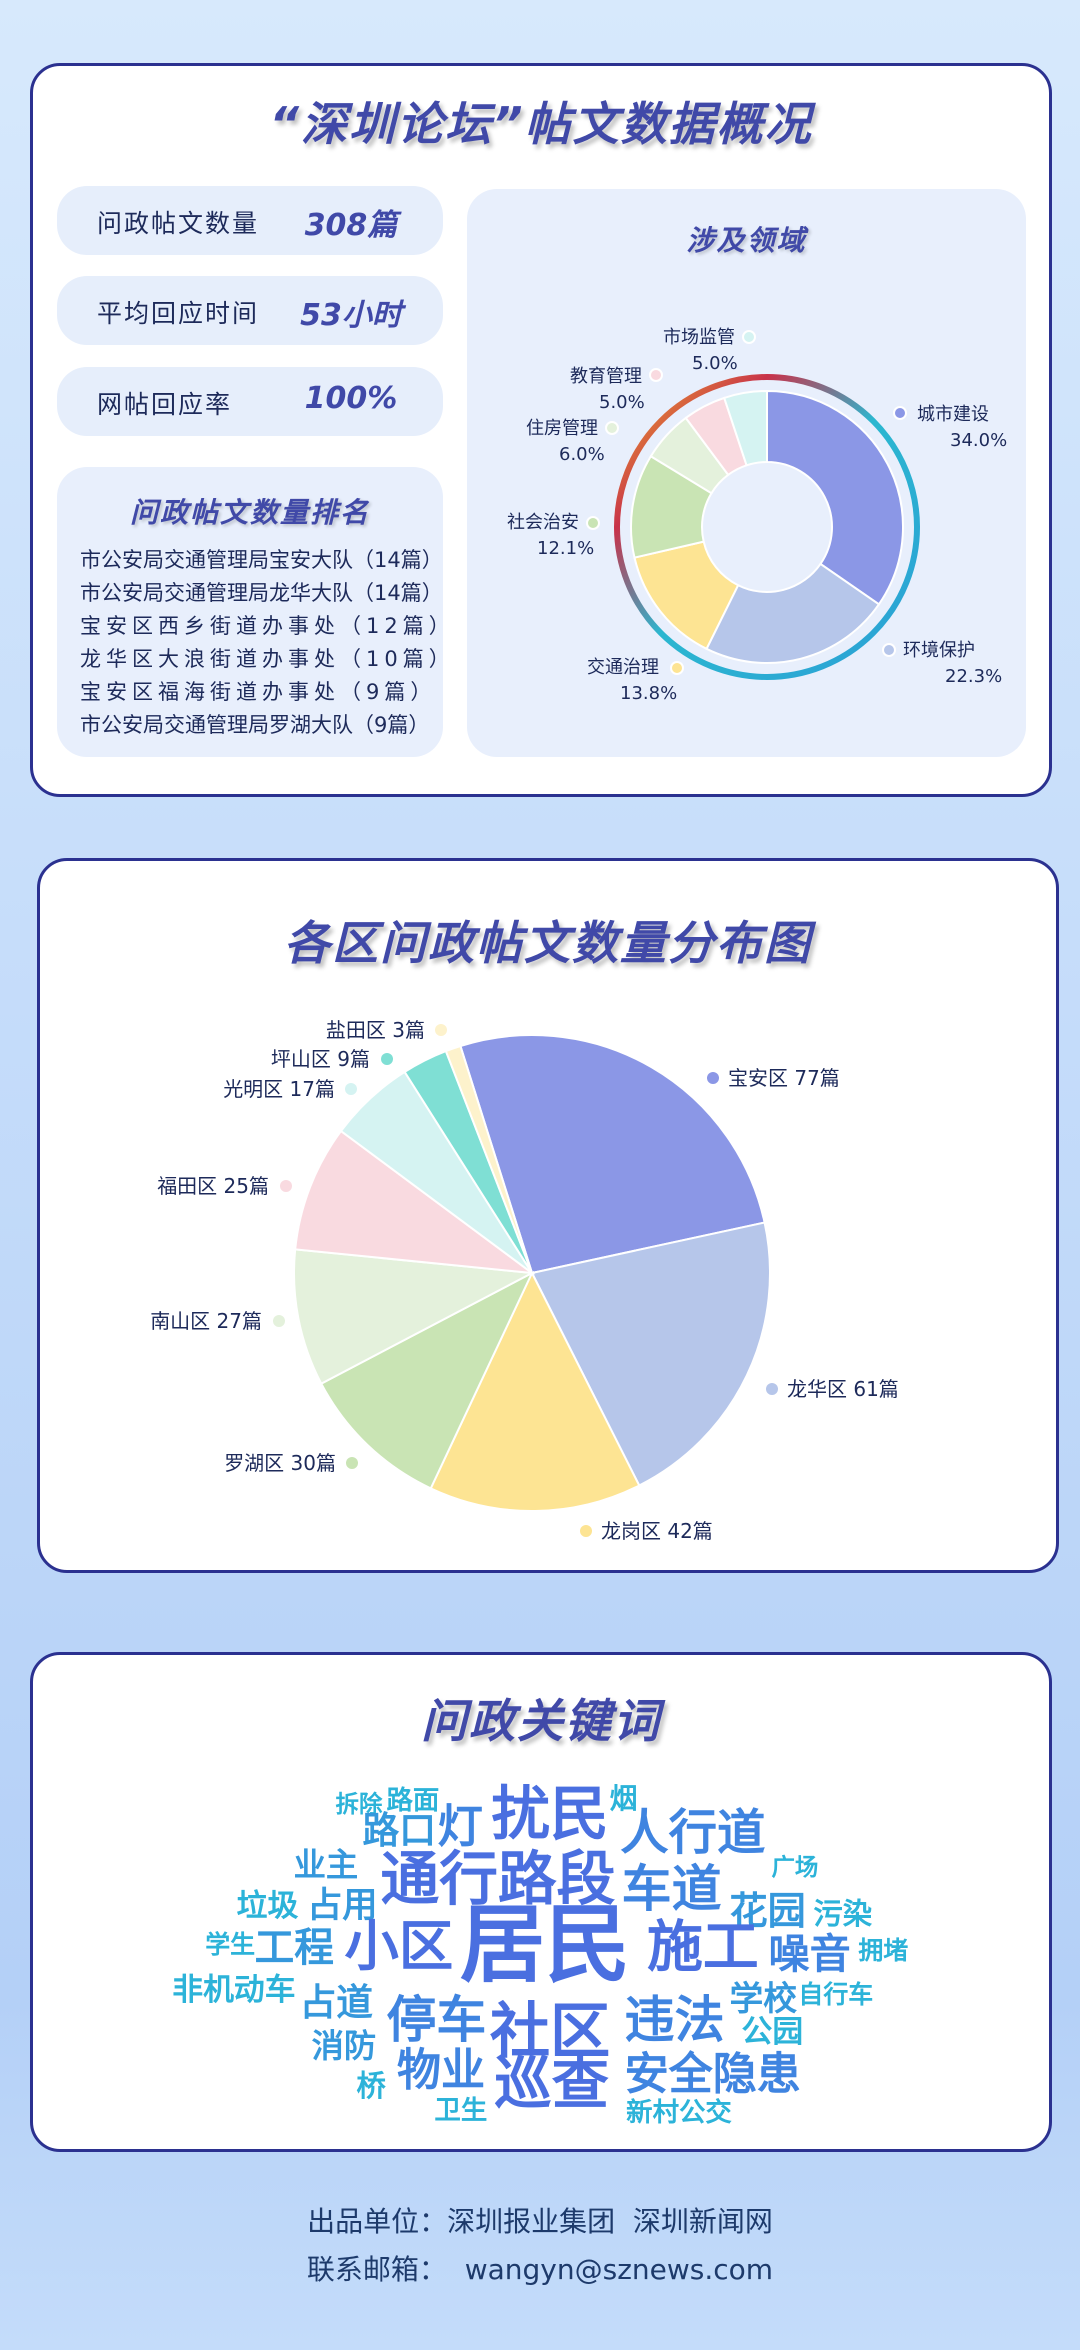 The width and height of the screenshot is (1080, 2350). What do you see at coordinates (582, 454) in the screenshot?
I see `donut-value-label: 6.0%` at bounding box center [582, 454].